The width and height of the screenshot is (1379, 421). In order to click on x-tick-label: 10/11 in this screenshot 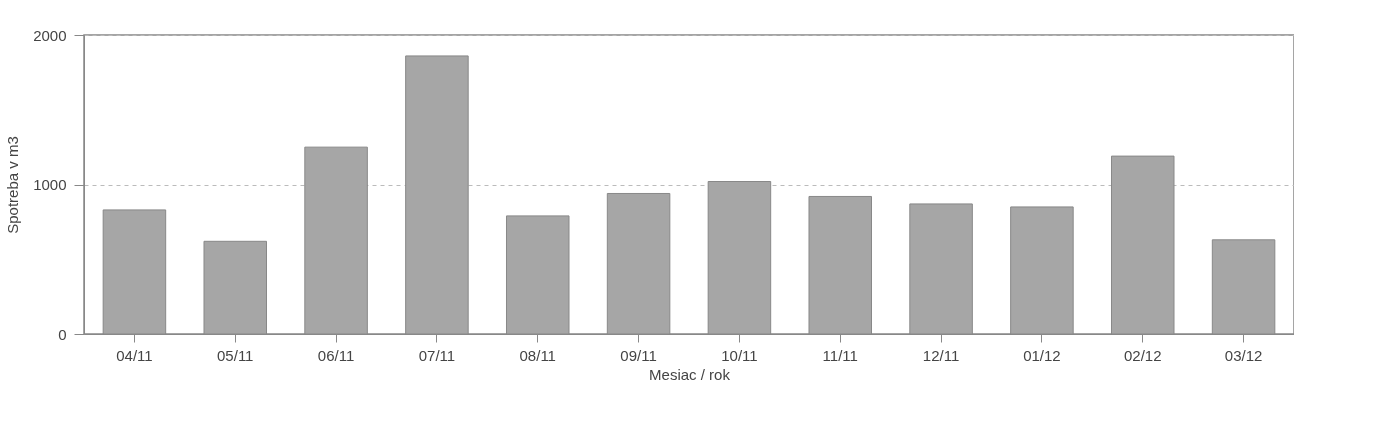, I will do `click(739, 355)`.